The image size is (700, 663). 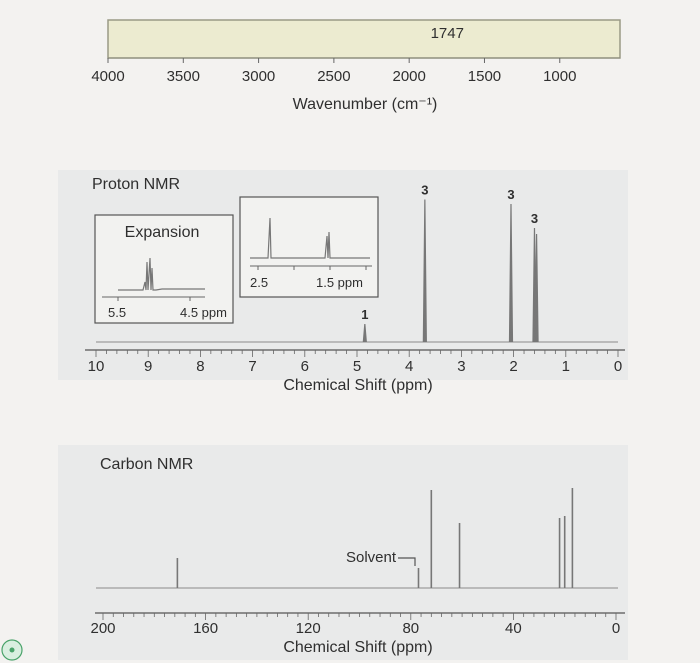 What do you see at coordinates (409, 366) in the screenshot?
I see `proton-tick-label-4: 4` at bounding box center [409, 366].